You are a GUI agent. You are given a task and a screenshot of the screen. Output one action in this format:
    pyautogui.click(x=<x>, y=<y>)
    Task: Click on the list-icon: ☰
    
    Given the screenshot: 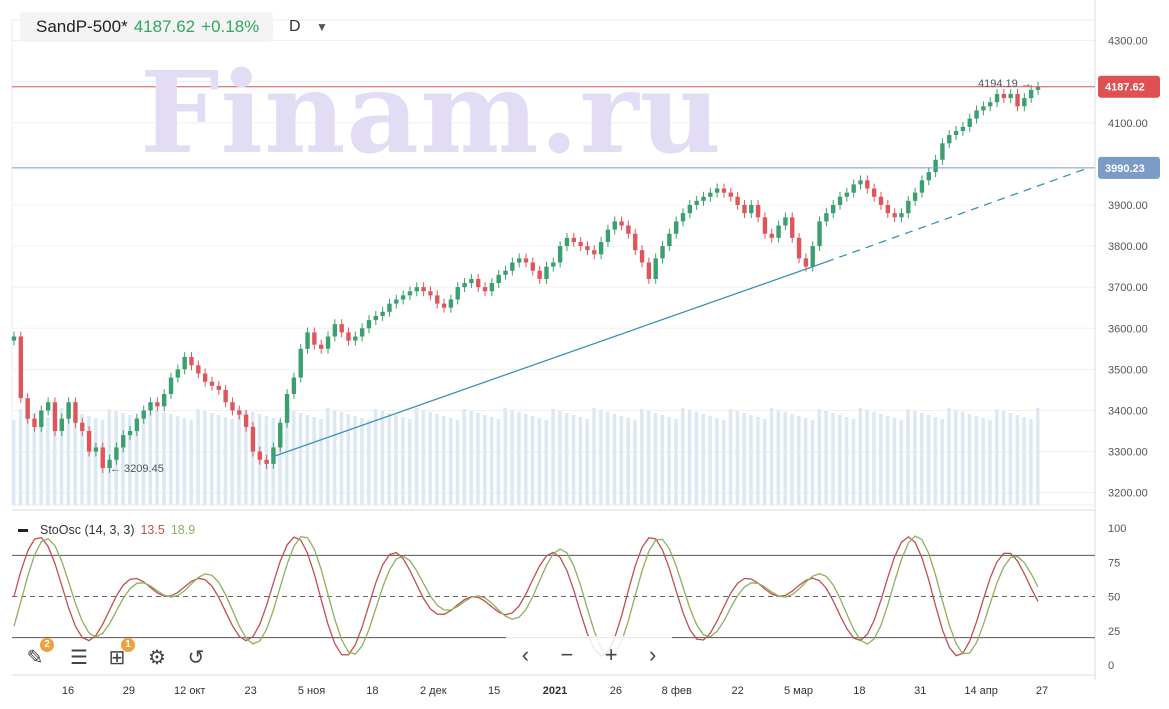 What is the action you would take?
    pyautogui.click(x=79, y=657)
    